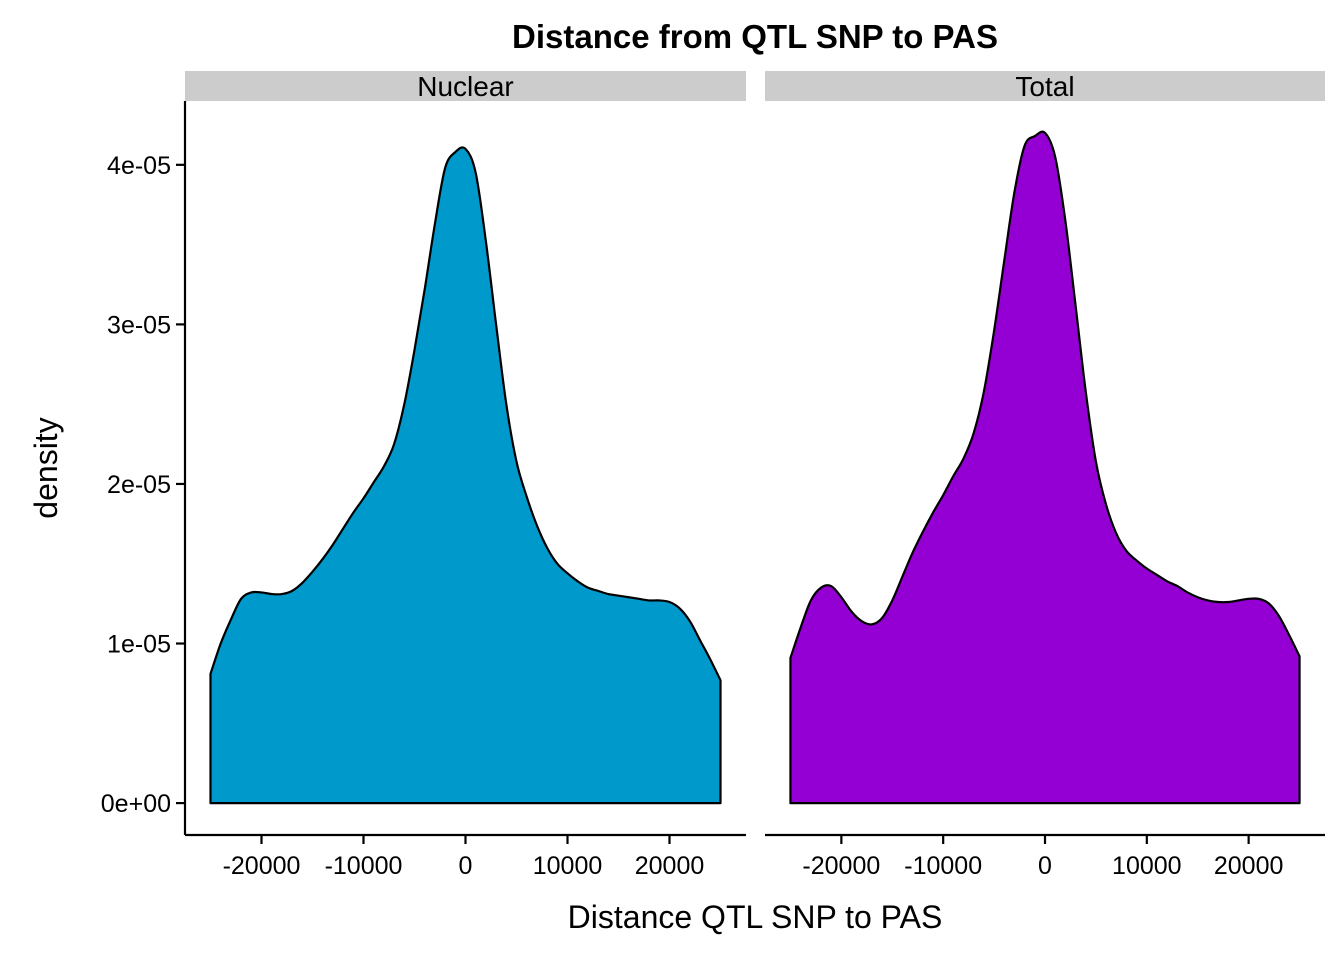  Describe the element at coordinates (755, 36) in the screenshot. I see `chart-title: Distance from QTL SNP to PAS` at that location.